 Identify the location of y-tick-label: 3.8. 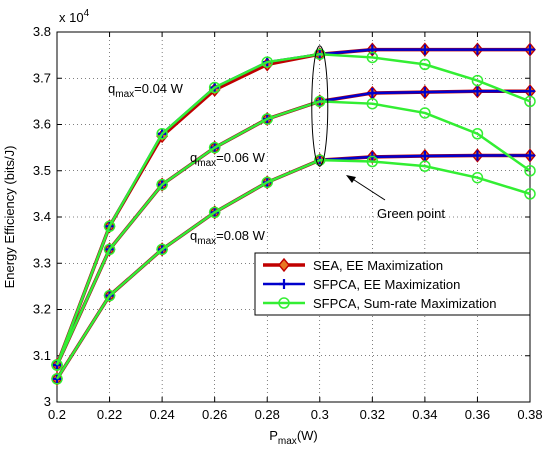
(42, 31).